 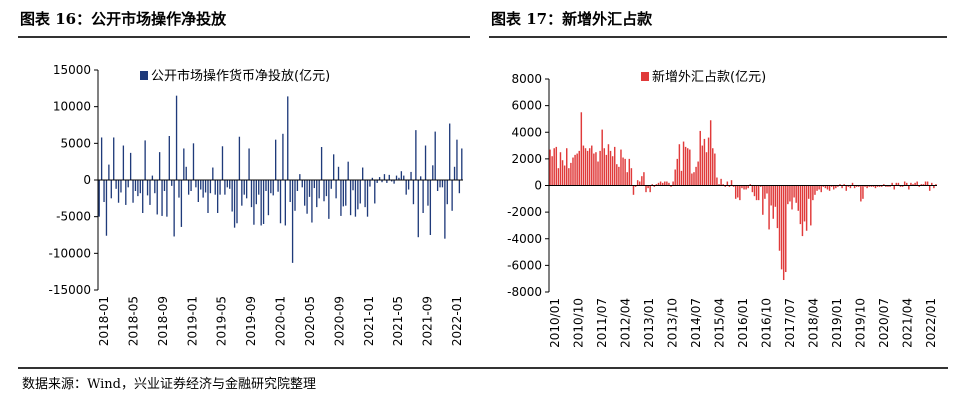 I want to click on legend-label: 新增外汇占款(亿元), so click(x=709, y=77).